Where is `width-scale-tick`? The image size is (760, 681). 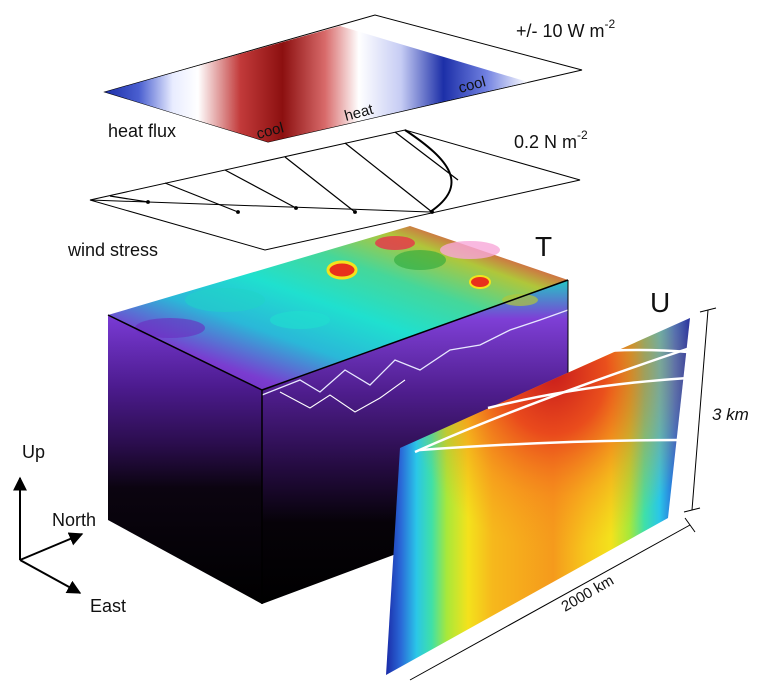
width-scale-tick is located at coordinates (690, 525).